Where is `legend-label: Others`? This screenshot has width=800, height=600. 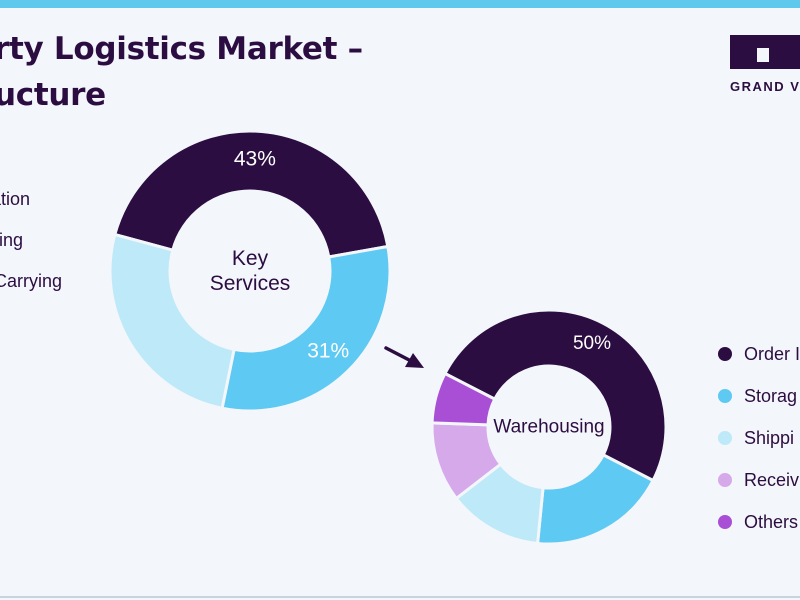 legend-label: Others is located at coordinates (771, 521).